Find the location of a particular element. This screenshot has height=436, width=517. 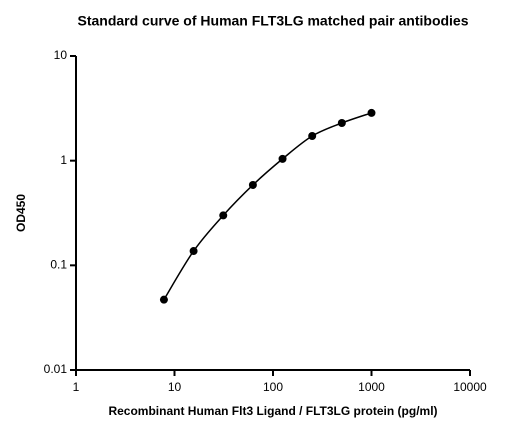

y-tick-label: 0.01 is located at coordinates (56, 369).